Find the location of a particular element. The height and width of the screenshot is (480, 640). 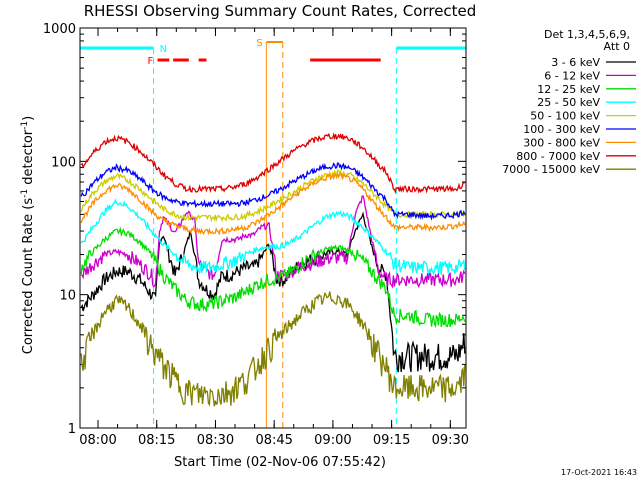

y-tick-label: 1 is located at coordinates (72, 429).